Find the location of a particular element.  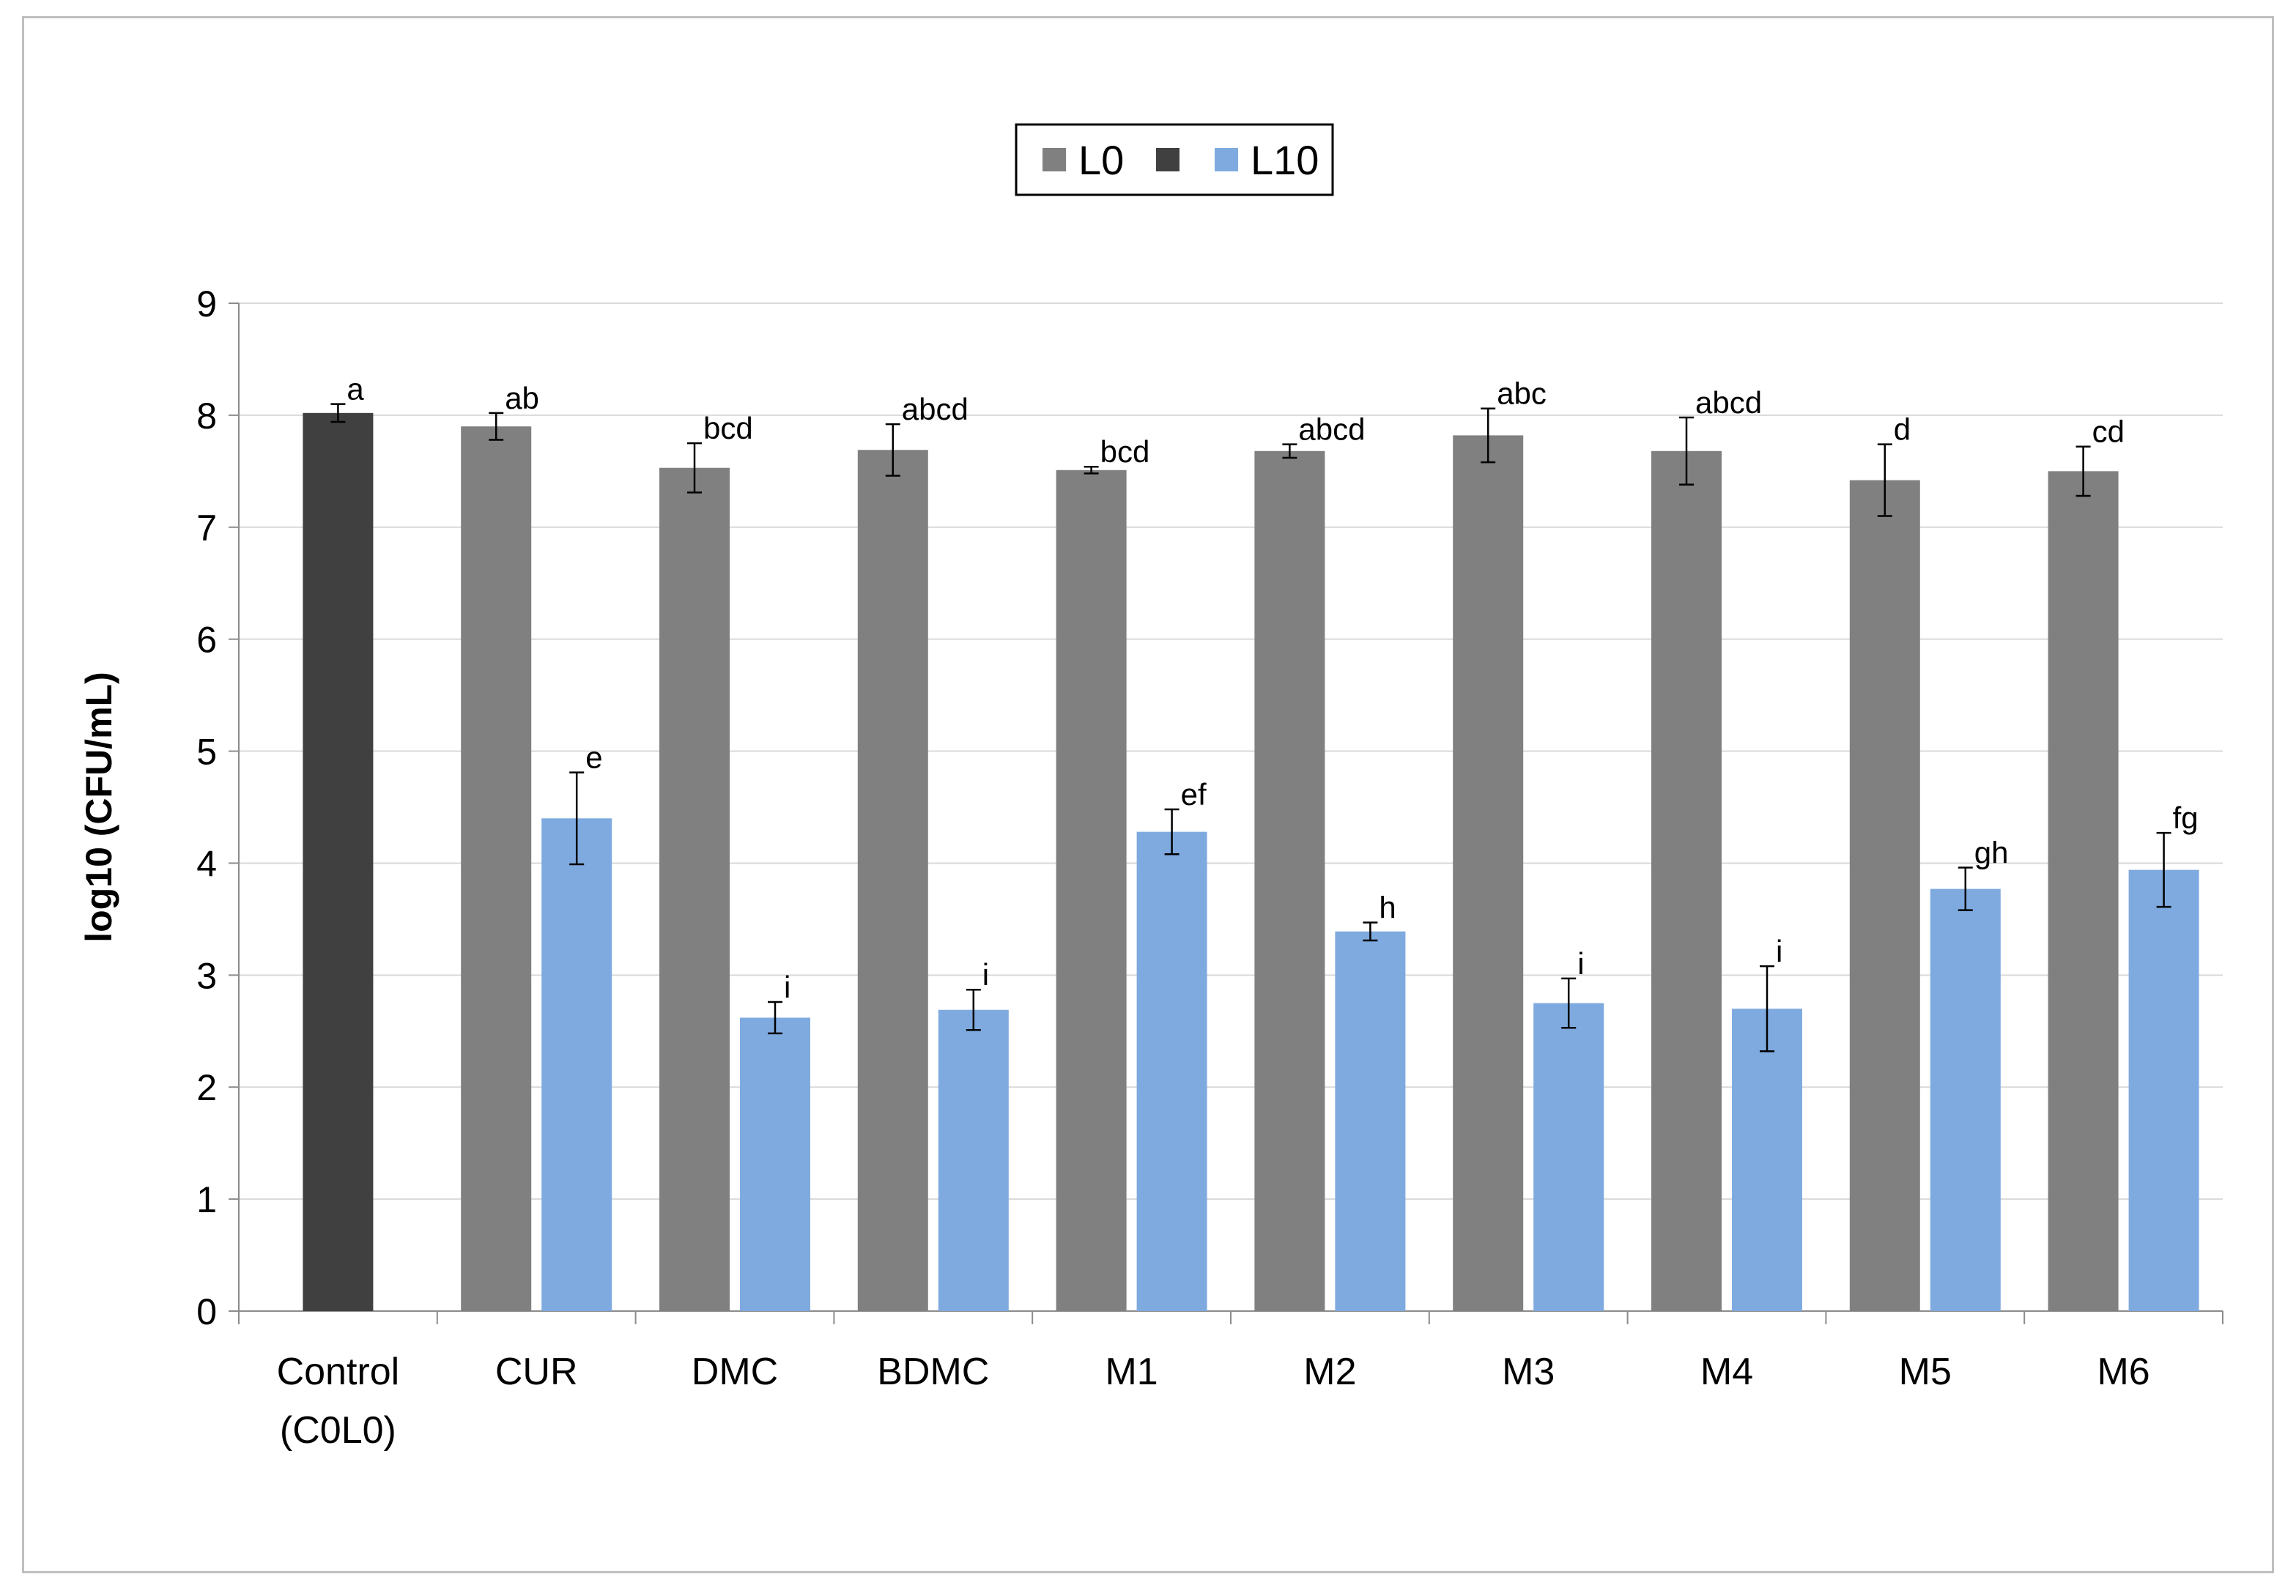

y-tick-label: 8 is located at coordinates (206, 417).